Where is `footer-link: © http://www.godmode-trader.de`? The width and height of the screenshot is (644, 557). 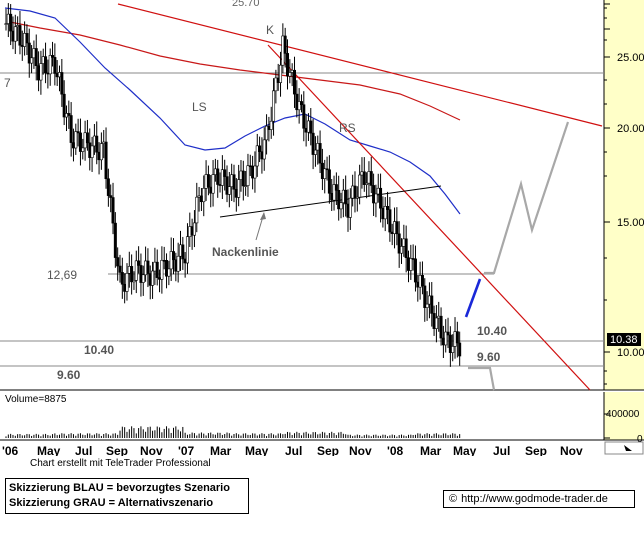
footer-link: © http://www.godmode-trader.de is located at coordinates (539, 499).